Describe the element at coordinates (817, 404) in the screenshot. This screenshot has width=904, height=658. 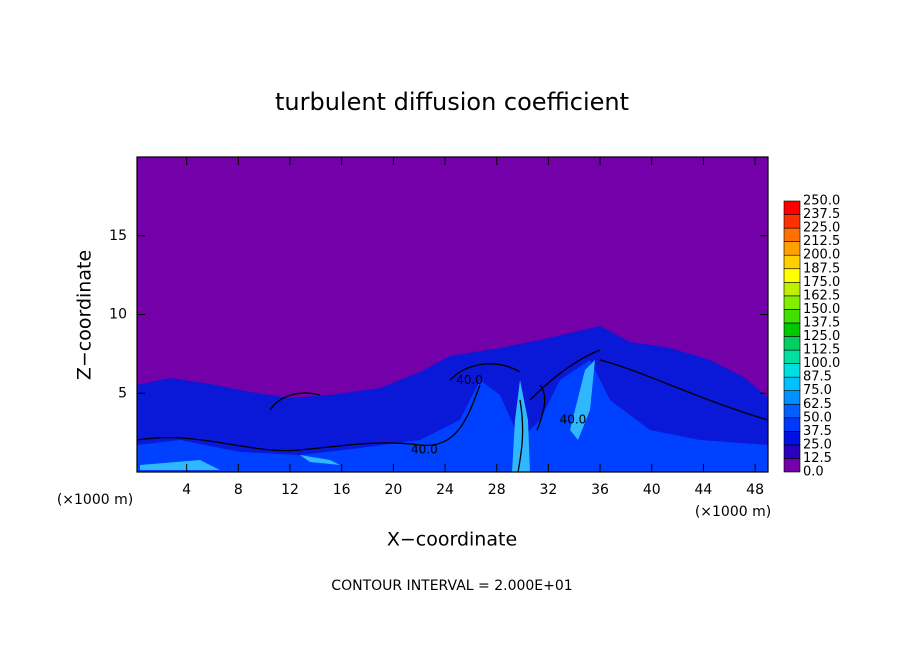
I see `colorbar-label: 62.5` at that location.